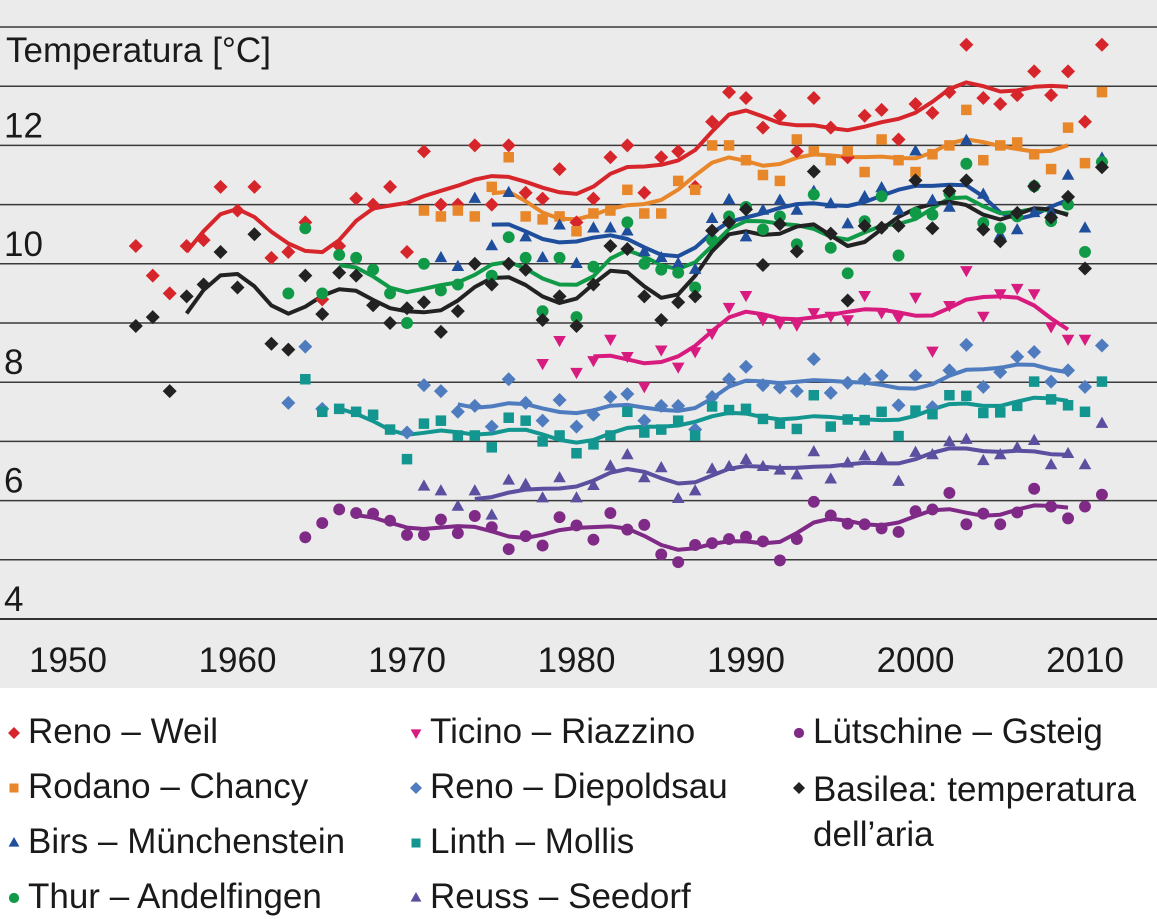 This screenshot has height=919, width=1157. What do you see at coordinates (14, 842) in the screenshot?
I see `legend-marker-triangle-up-icon` at bounding box center [14, 842].